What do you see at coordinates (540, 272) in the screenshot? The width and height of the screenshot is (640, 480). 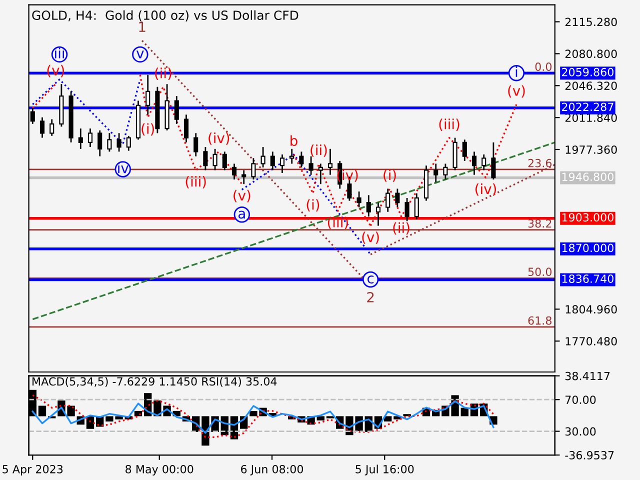 I see `annotation: 50.0` at bounding box center [540, 272].